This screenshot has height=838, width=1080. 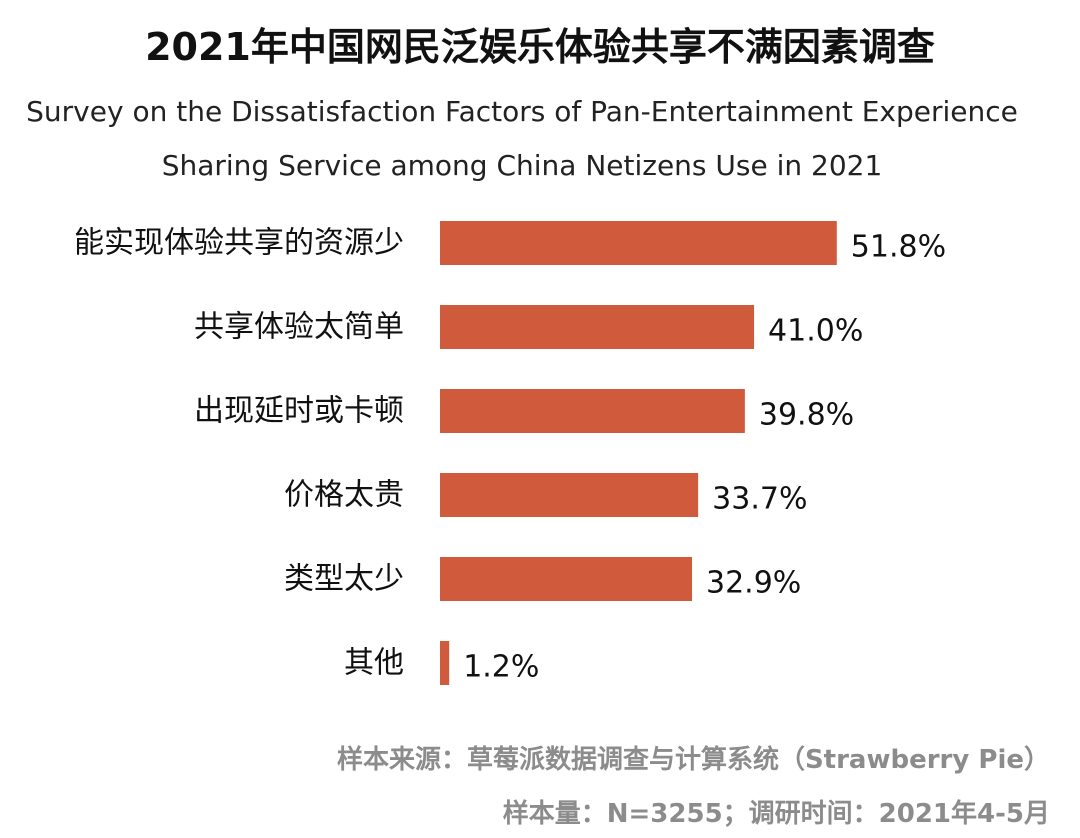 What do you see at coordinates (693, 760) in the screenshot?
I see `source-note: 样本来源：草莓派数据调查与计算系统（Strawberry Pie）` at bounding box center [693, 760].